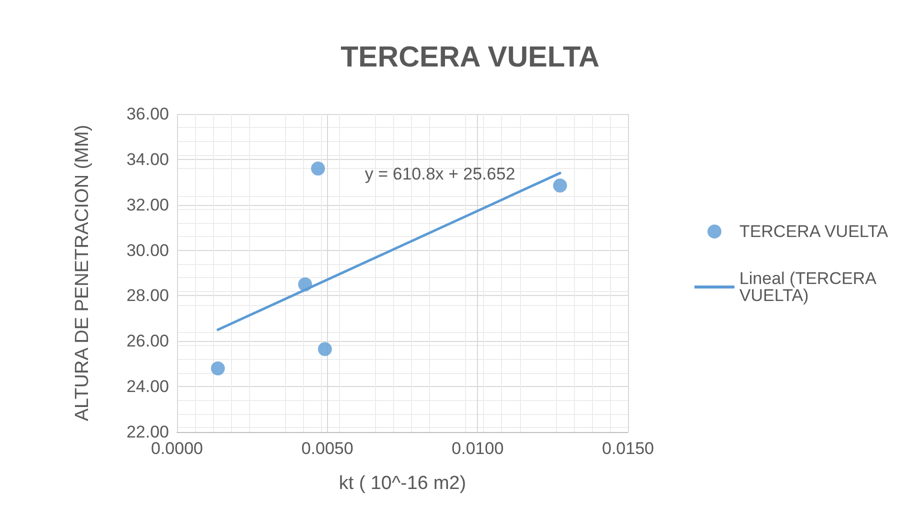 Image resolution: width=904 pixels, height=527 pixels. I want to click on x-tick-label: 0.0150, so click(628, 448).